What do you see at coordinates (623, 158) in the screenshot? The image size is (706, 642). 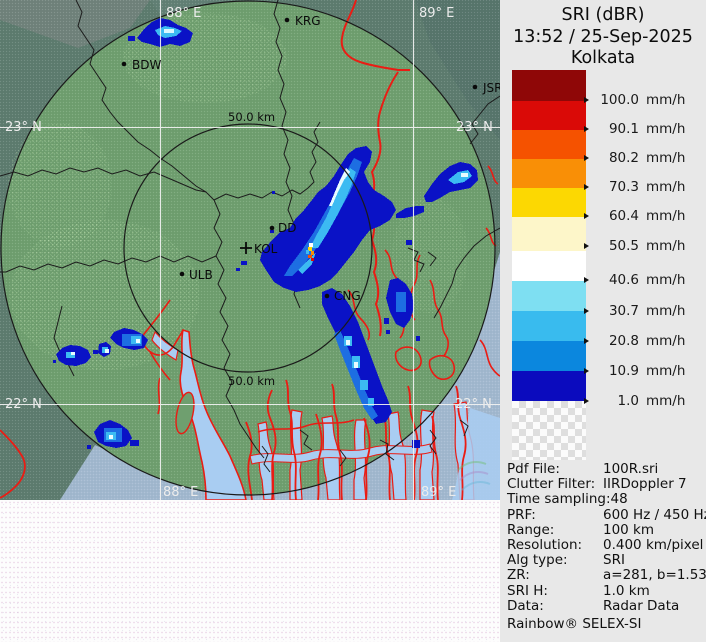 I see `legend-value: 80.2` at bounding box center [623, 158].